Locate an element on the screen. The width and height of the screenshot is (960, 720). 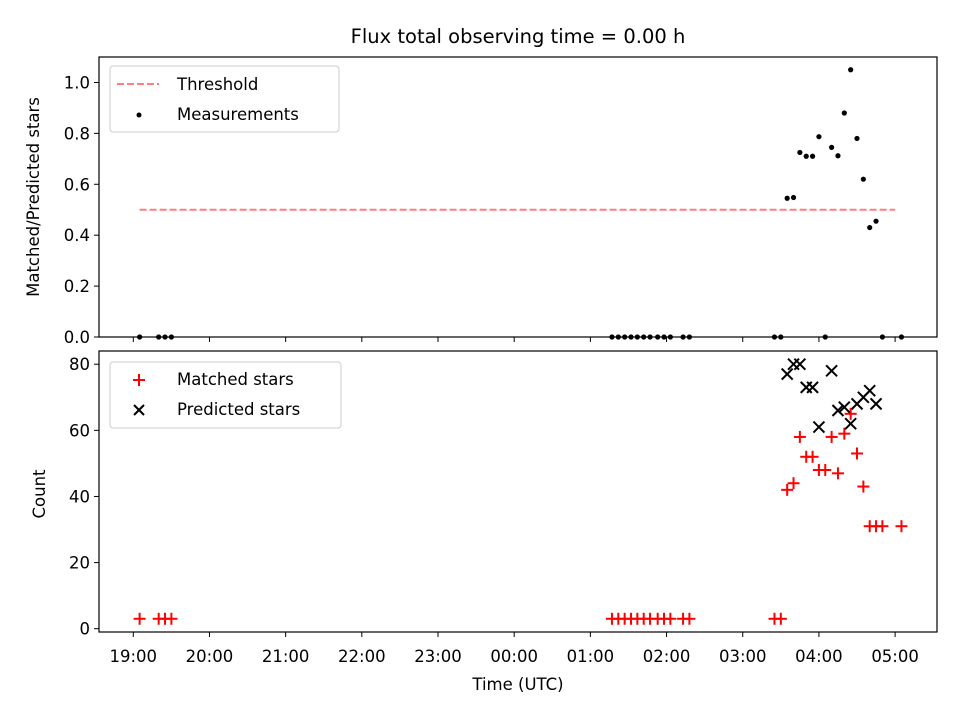
ratio-legend: Threshold Measurements is located at coordinates (224, 99).